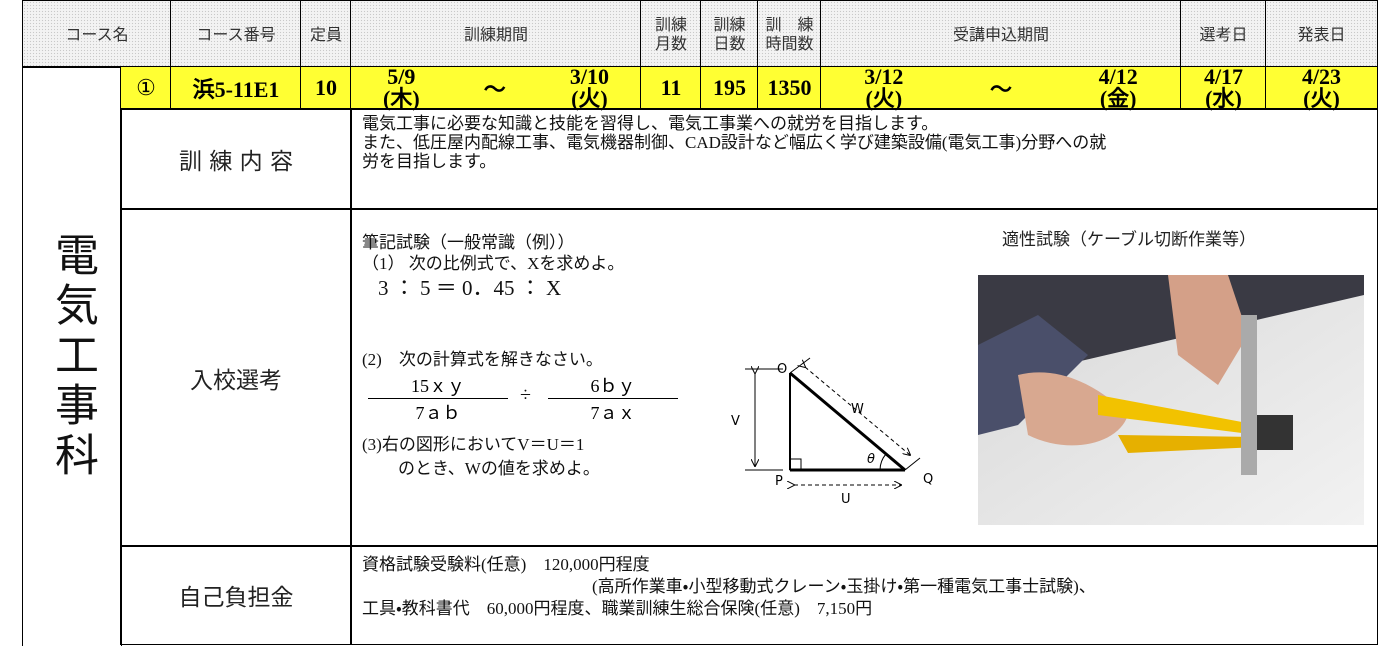 Image resolution: width=1378 pixels, height=646 pixels. What do you see at coordinates (1223, 76) in the screenshot?
I see `date: 4/17` at bounding box center [1223, 76].